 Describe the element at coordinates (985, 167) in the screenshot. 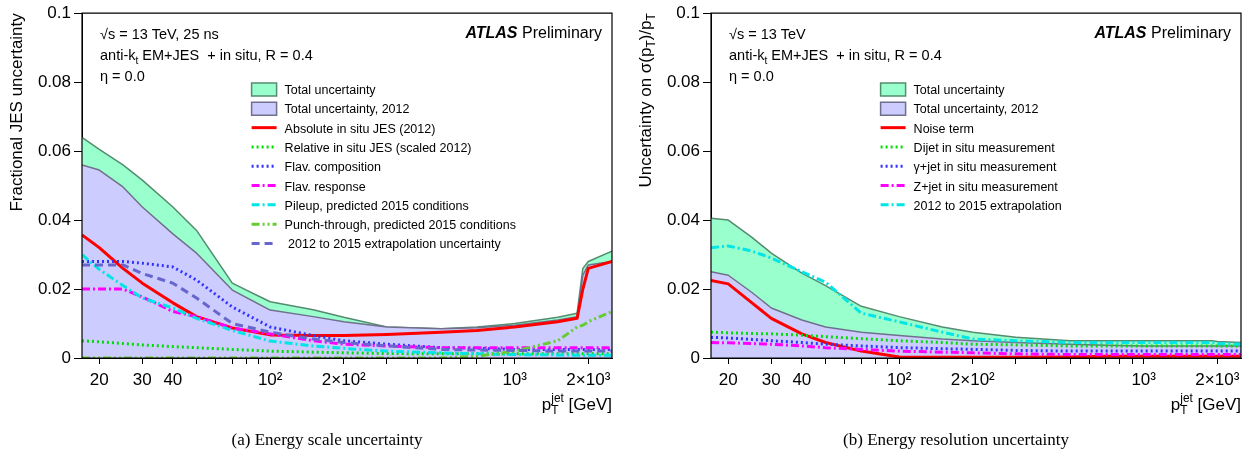

I see `legend-label: γ+jet in situ measurement` at that location.